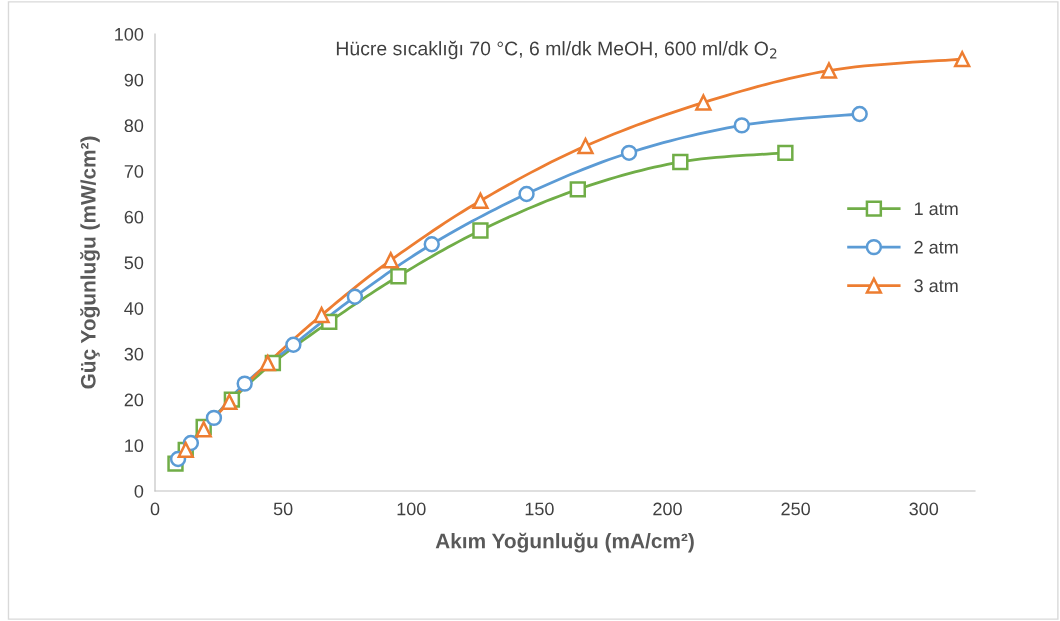 This screenshot has width=1060, height=621. I want to click on legend-label: 2 atm, so click(936, 247).